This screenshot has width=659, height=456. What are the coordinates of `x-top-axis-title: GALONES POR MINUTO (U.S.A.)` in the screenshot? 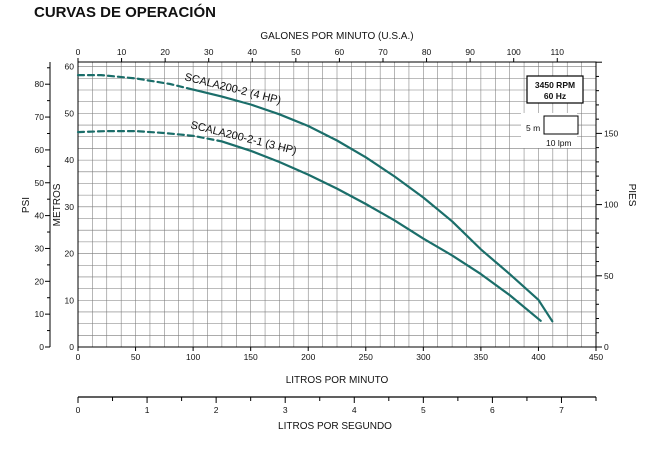 It's located at (336, 36).